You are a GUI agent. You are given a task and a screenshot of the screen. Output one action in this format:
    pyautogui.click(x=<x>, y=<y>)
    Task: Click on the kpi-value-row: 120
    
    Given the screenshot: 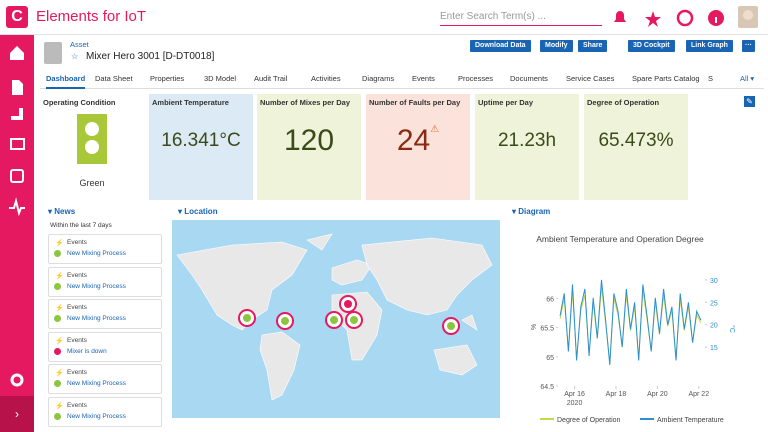 What is the action you would take?
    pyautogui.click(x=309, y=141)
    